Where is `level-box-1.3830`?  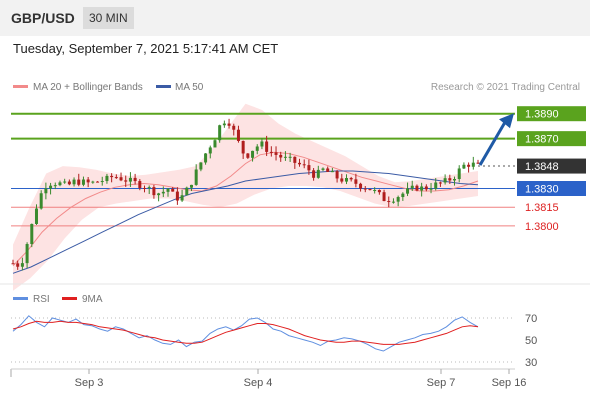 level-box-1.3830 is located at coordinates (551, 188).